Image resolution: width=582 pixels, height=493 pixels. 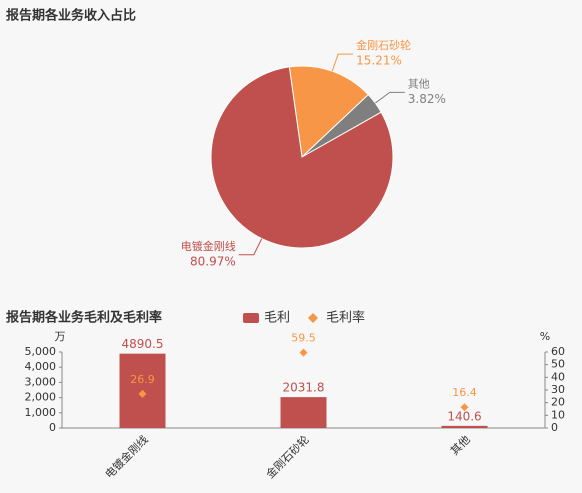 What do you see at coordinates (277, 318) in the screenshot?
I see `legend-label: 毛利` at bounding box center [277, 318].